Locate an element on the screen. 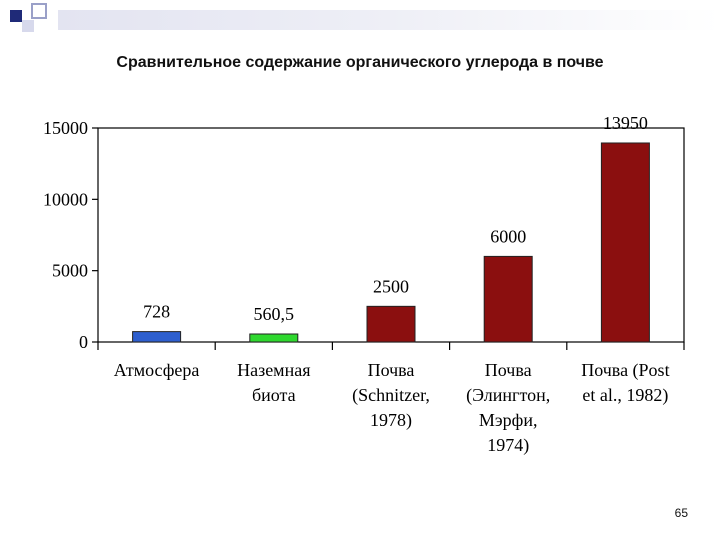 This screenshot has height=540, width=720. page-number: 65 is located at coordinates (681, 513).